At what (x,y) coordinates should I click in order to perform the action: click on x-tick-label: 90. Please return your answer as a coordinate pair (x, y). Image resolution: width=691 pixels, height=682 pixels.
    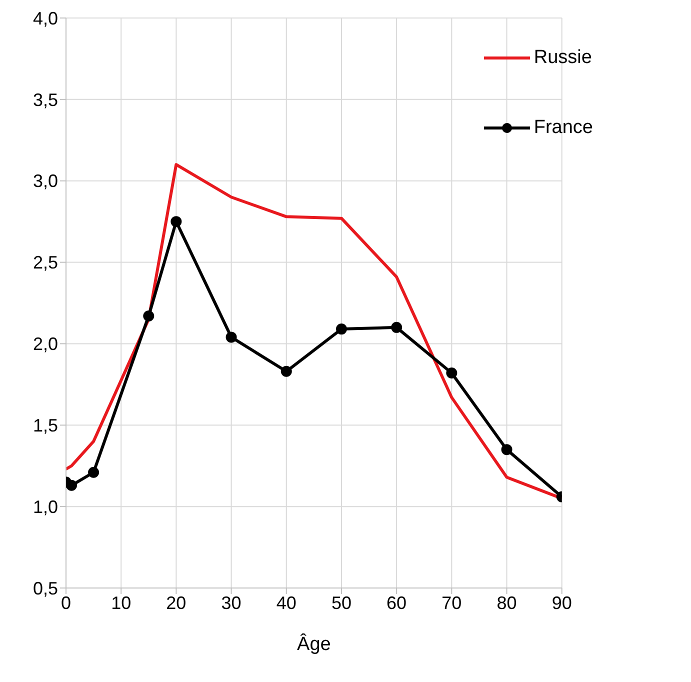
    Looking at the image, I should click on (562, 602).